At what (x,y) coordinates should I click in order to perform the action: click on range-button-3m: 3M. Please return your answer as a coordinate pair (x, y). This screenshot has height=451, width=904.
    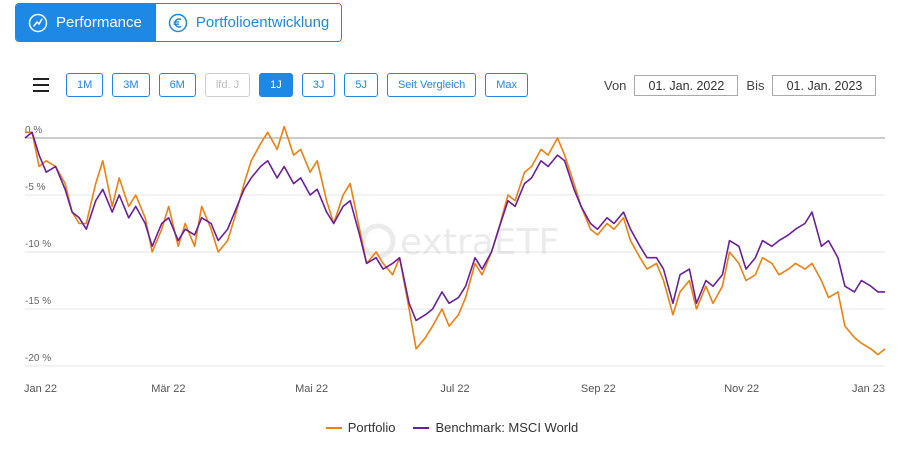
    Looking at the image, I should click on (131, 85).